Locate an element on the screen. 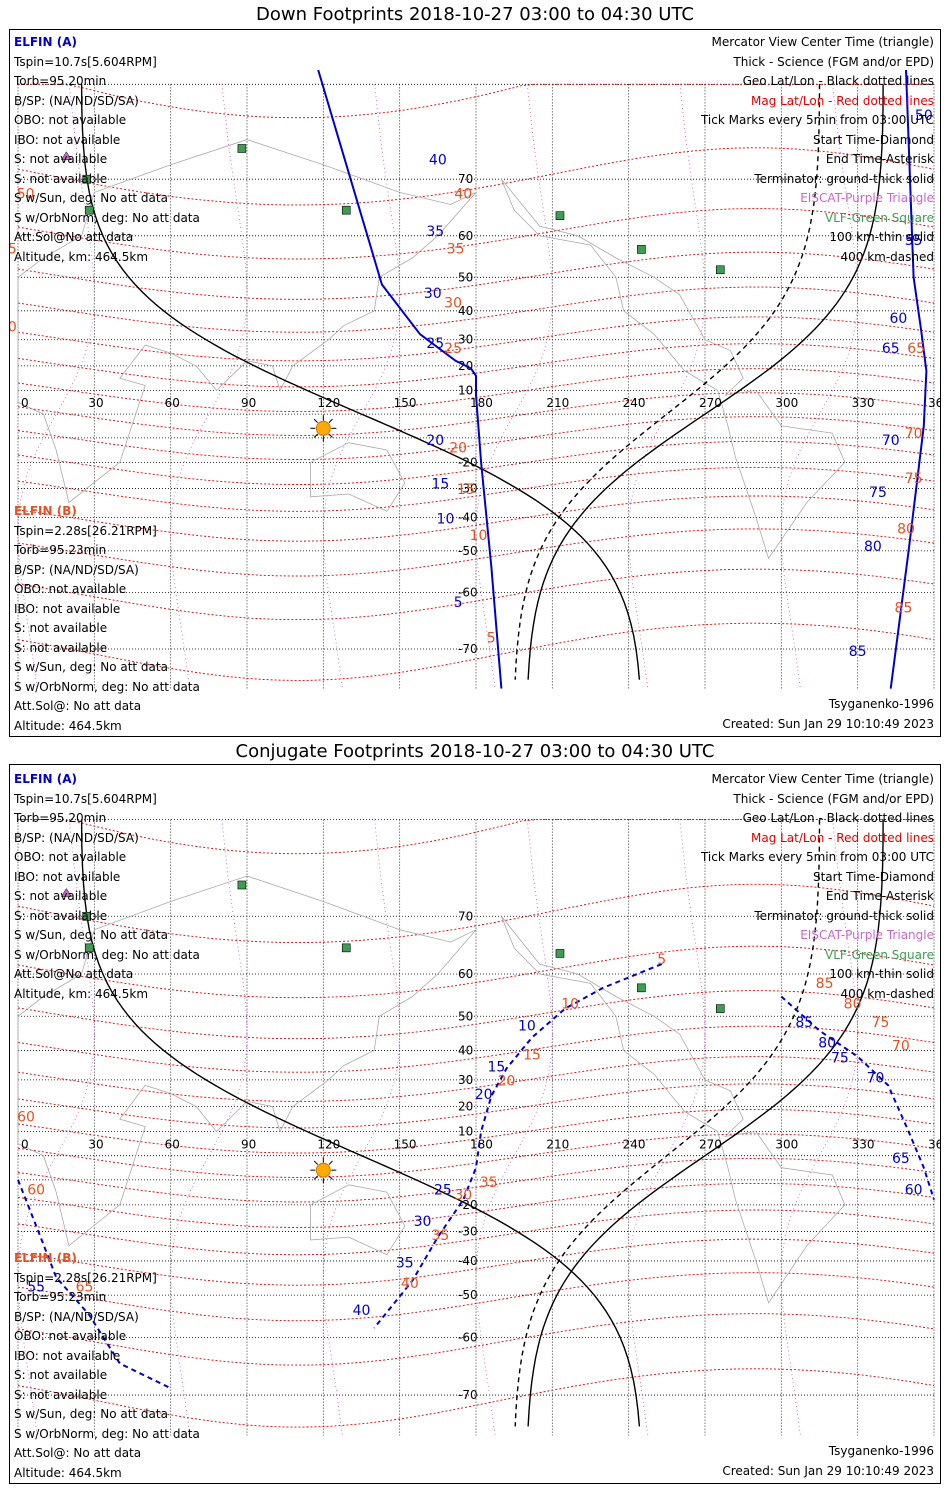 This screenshot has width=950, height=1500. lon-tick-label: 90 is located at coordinates (248, 403).